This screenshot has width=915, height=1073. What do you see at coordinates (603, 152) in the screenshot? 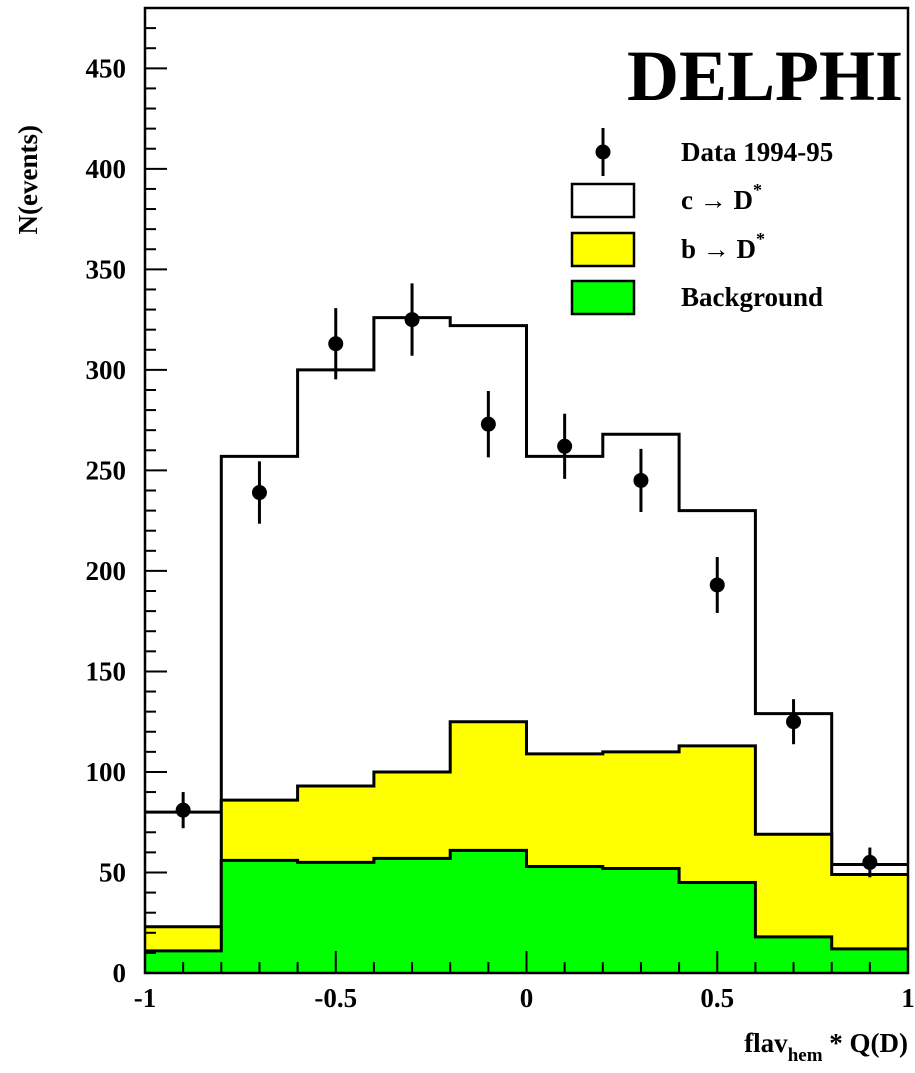
I see `legend-marker-point` at bounding box center [603, 152].